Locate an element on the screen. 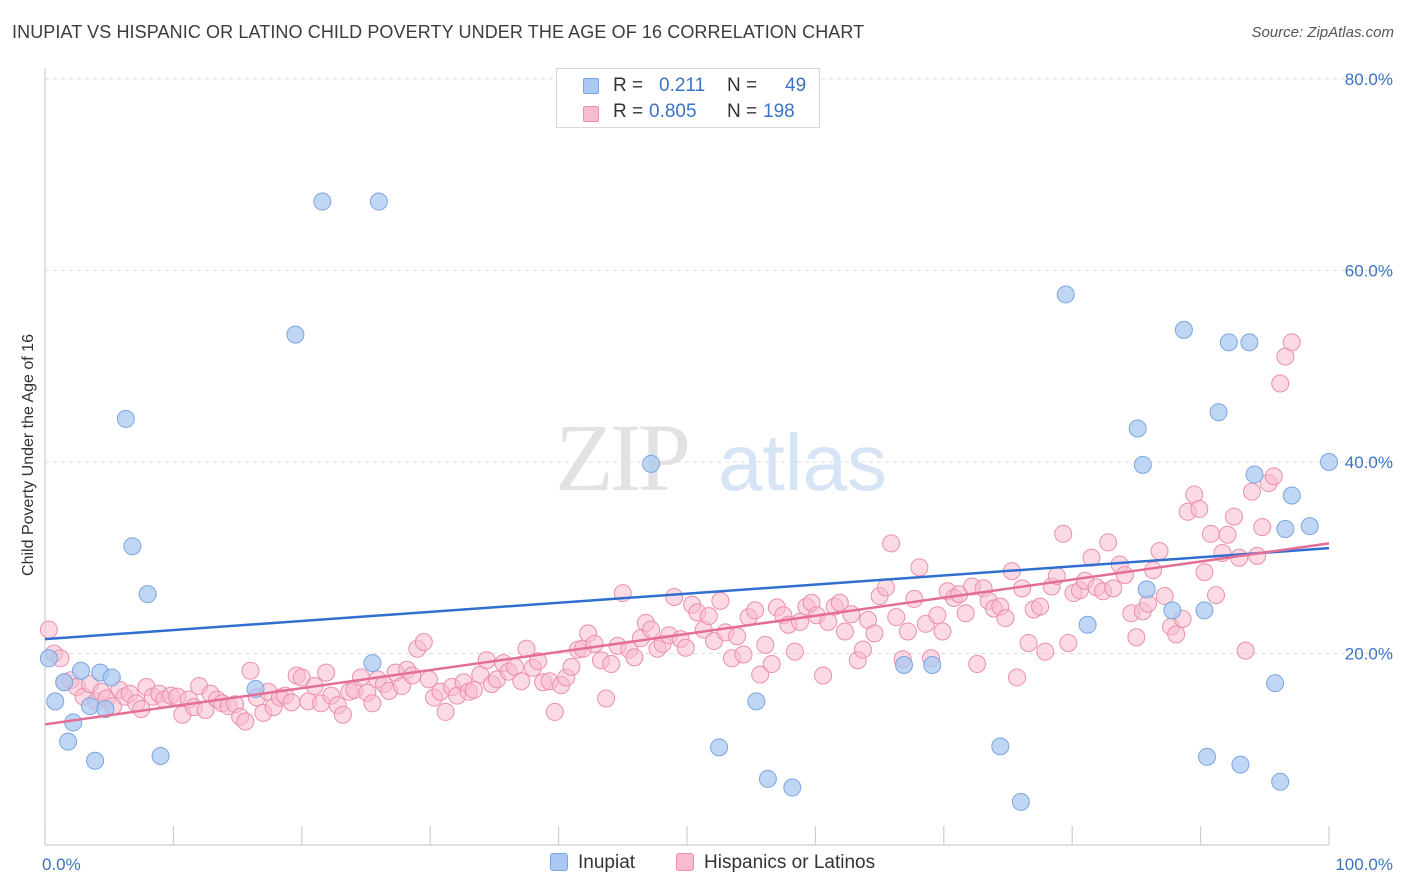  legend-n-label: N = is located at coordinates (742, 111).